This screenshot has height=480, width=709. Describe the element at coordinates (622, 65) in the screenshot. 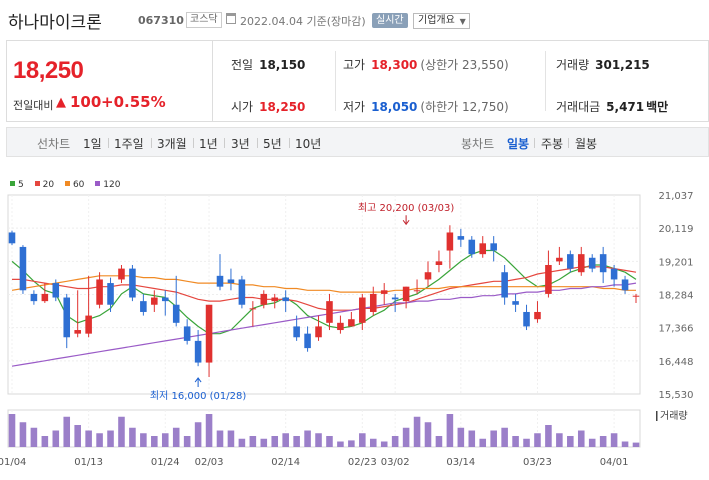

I see `volume-value: 301,215` at that location.